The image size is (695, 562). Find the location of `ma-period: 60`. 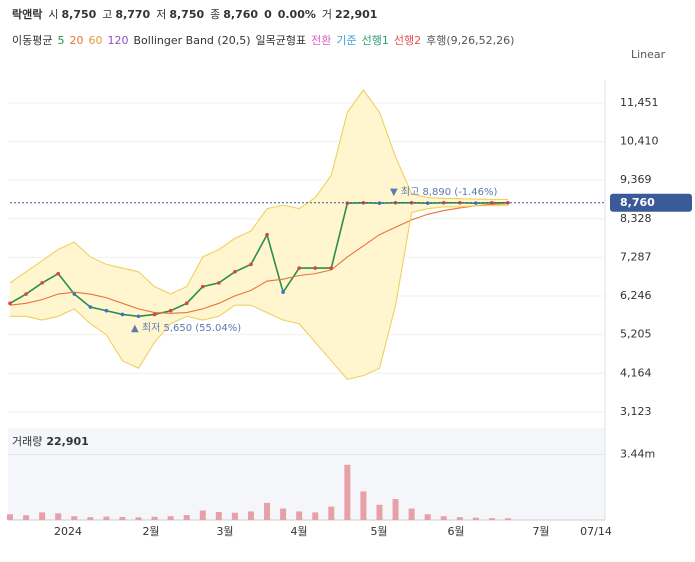

ma-period: 60 is located at coordinates (95, 40).